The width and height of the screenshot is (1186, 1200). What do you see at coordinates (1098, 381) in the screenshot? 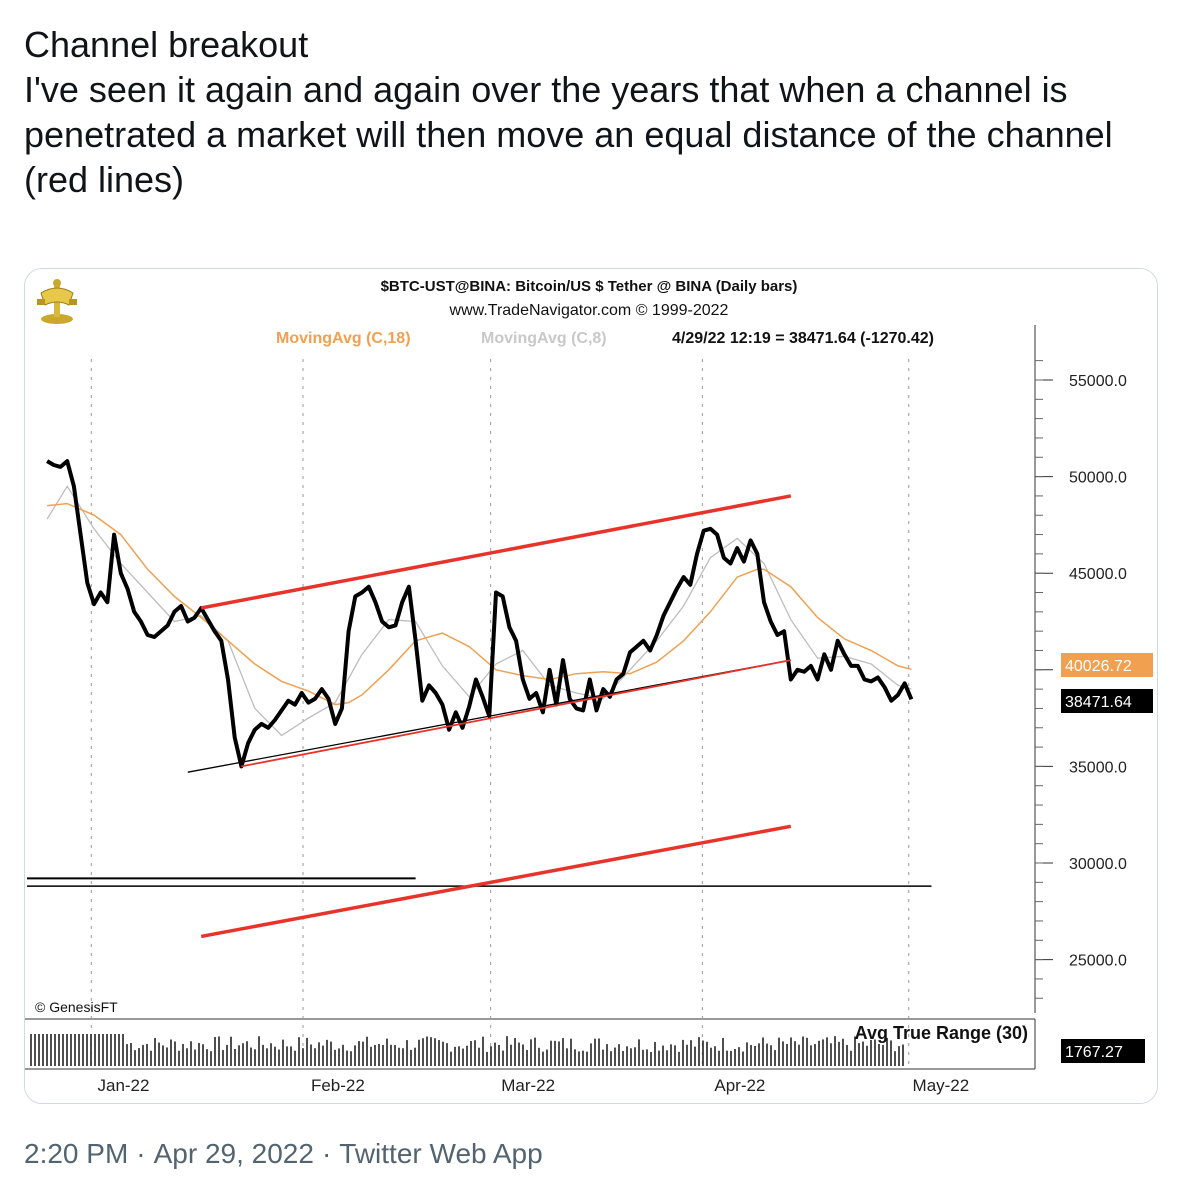
I see `y-tick-label: 55000.0` at bounding box center [1098, 381].